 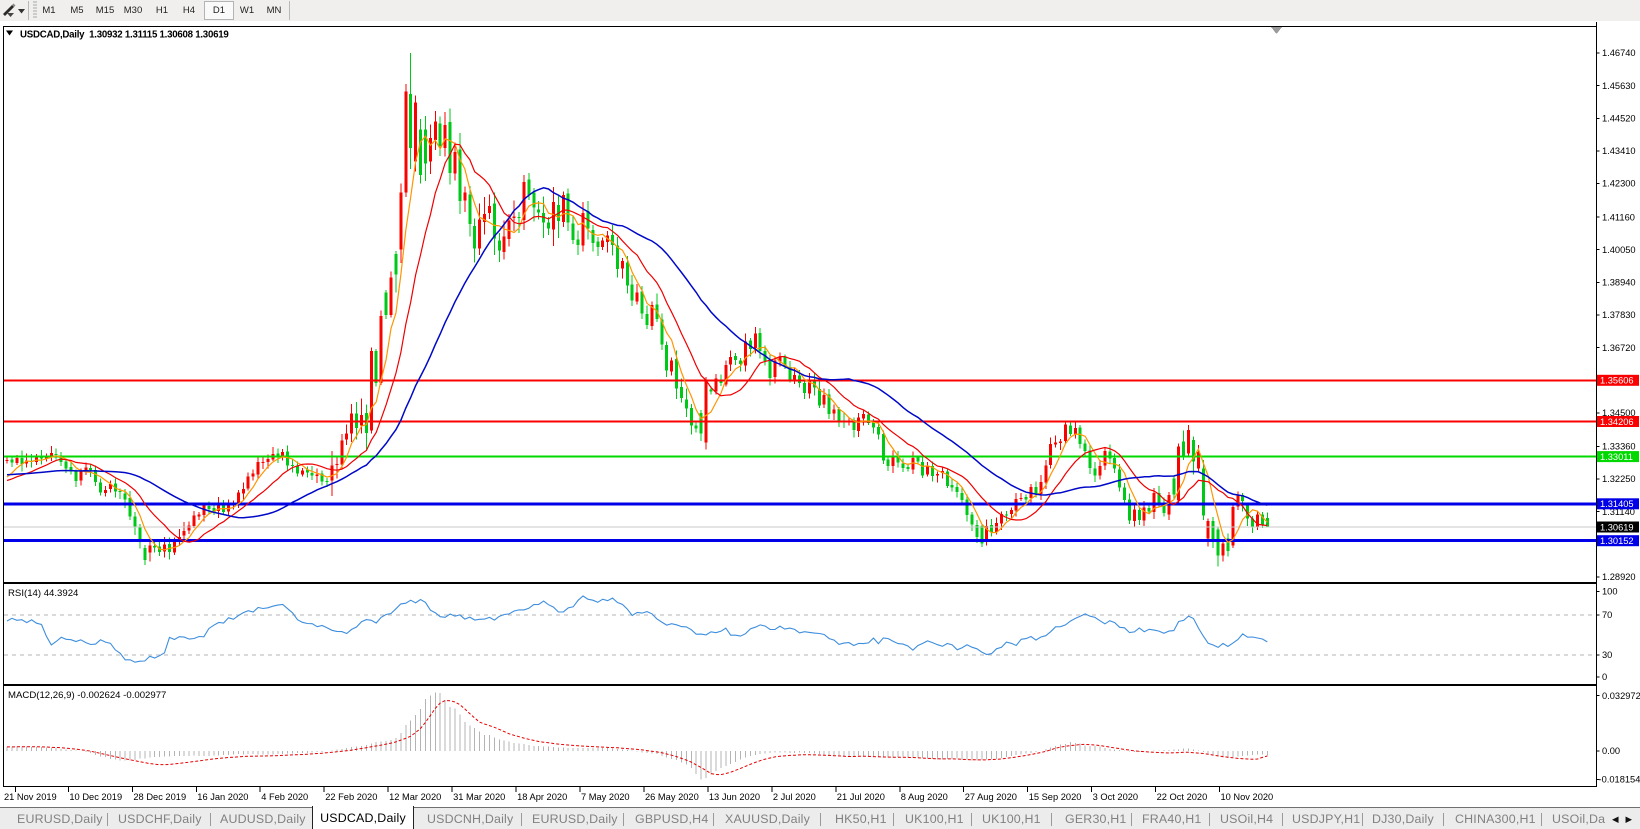 I want to click on svg-text: 13 Jun 2020, so click(x=734, y=797).